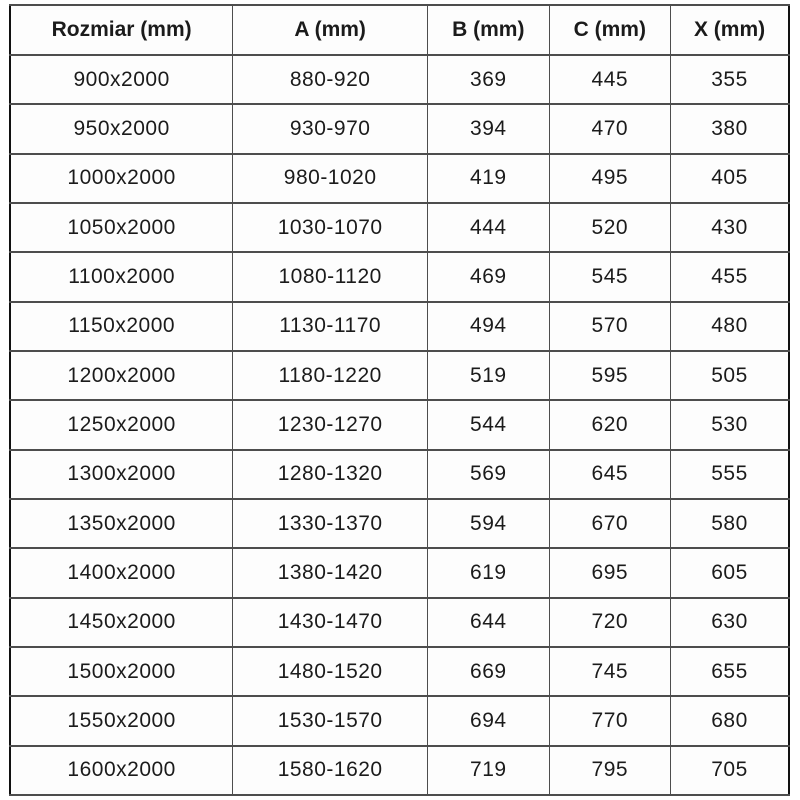  I want to click on table-cell: 795, so click(610, 770).